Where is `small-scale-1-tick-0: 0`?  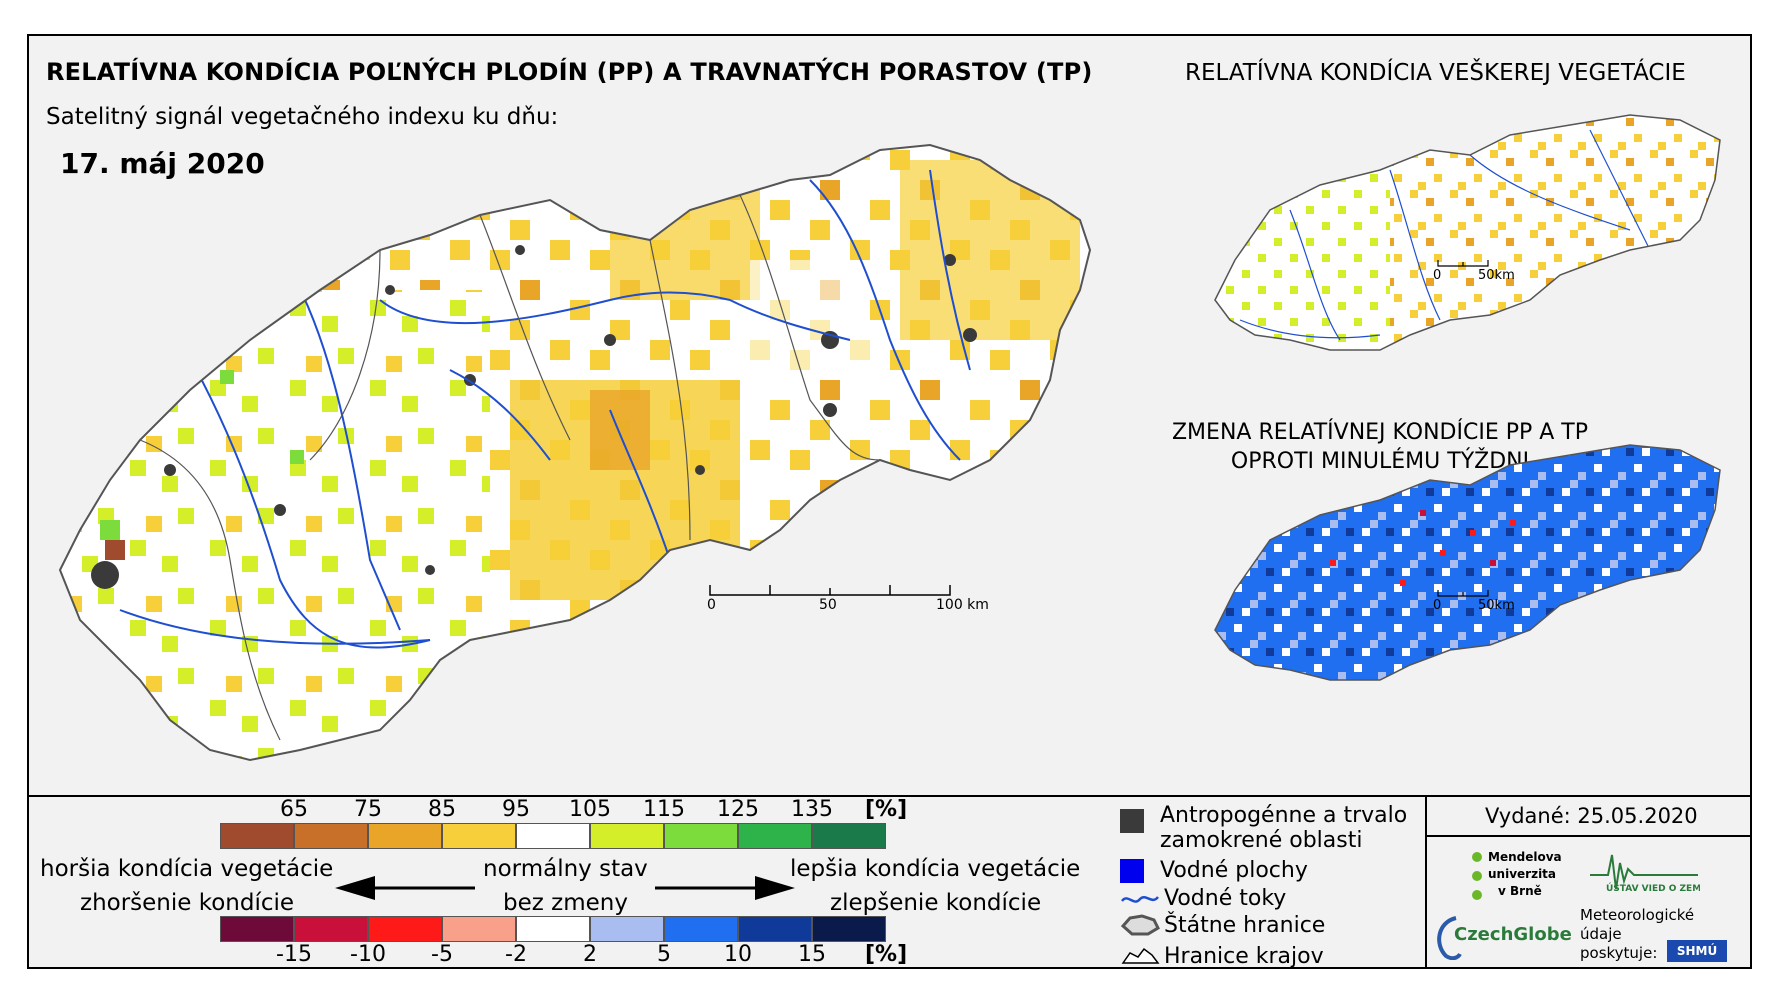
small-scale-1-tick-0: 0 is located at coordinates (1437, 275).